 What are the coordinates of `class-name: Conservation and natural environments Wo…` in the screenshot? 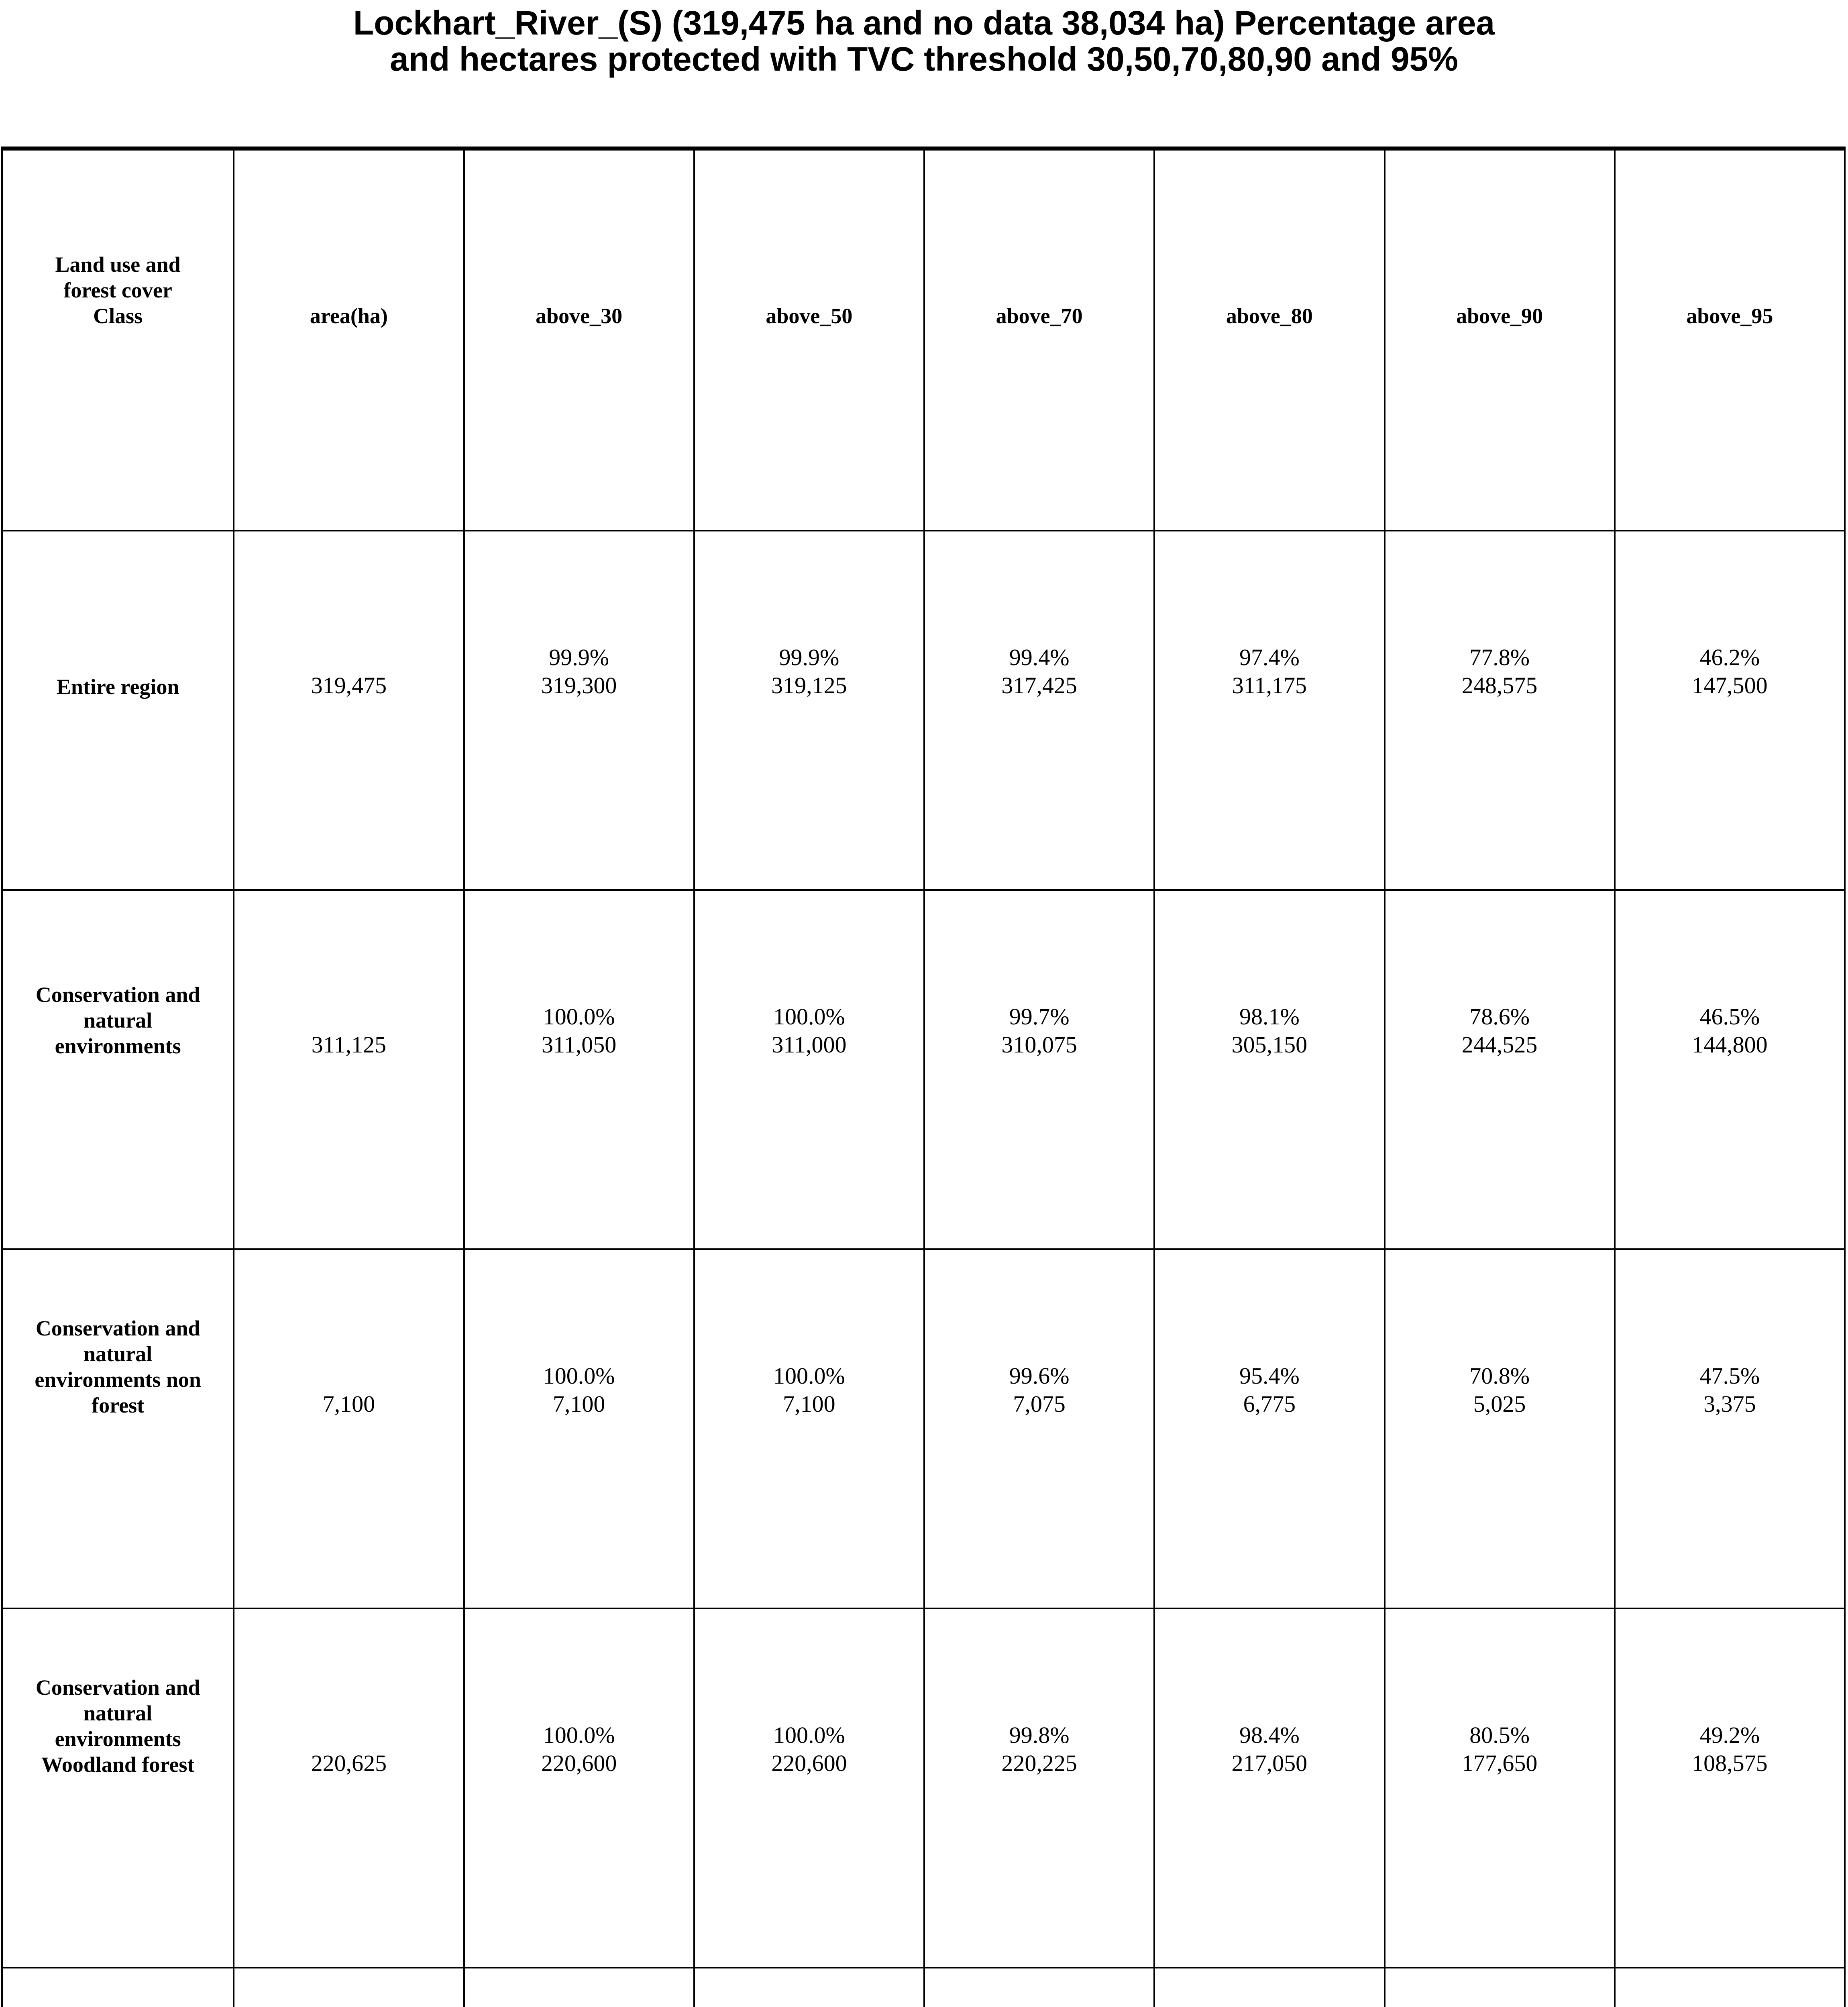 It's located at (118, 1726).